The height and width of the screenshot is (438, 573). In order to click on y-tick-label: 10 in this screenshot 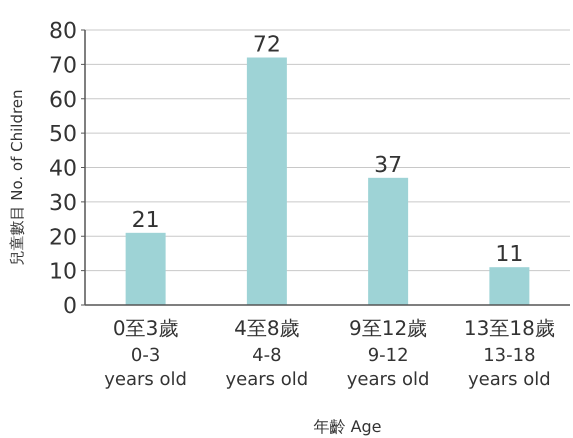, I will do `click(63, 272)`.